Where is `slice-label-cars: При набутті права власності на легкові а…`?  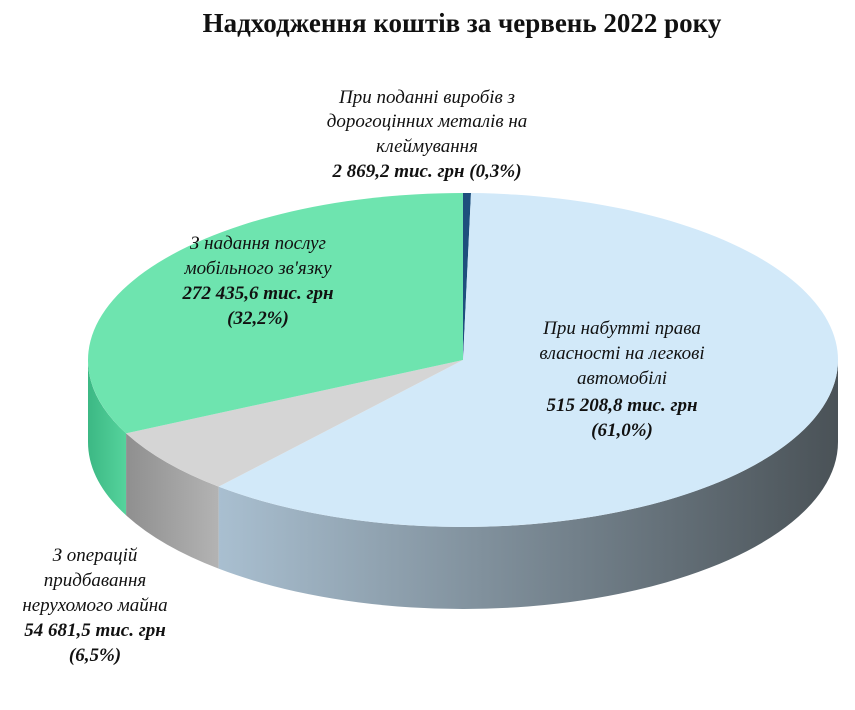
slice-label-cars: При набутті права власності на легкові а… is located at coordinates (621, 379).